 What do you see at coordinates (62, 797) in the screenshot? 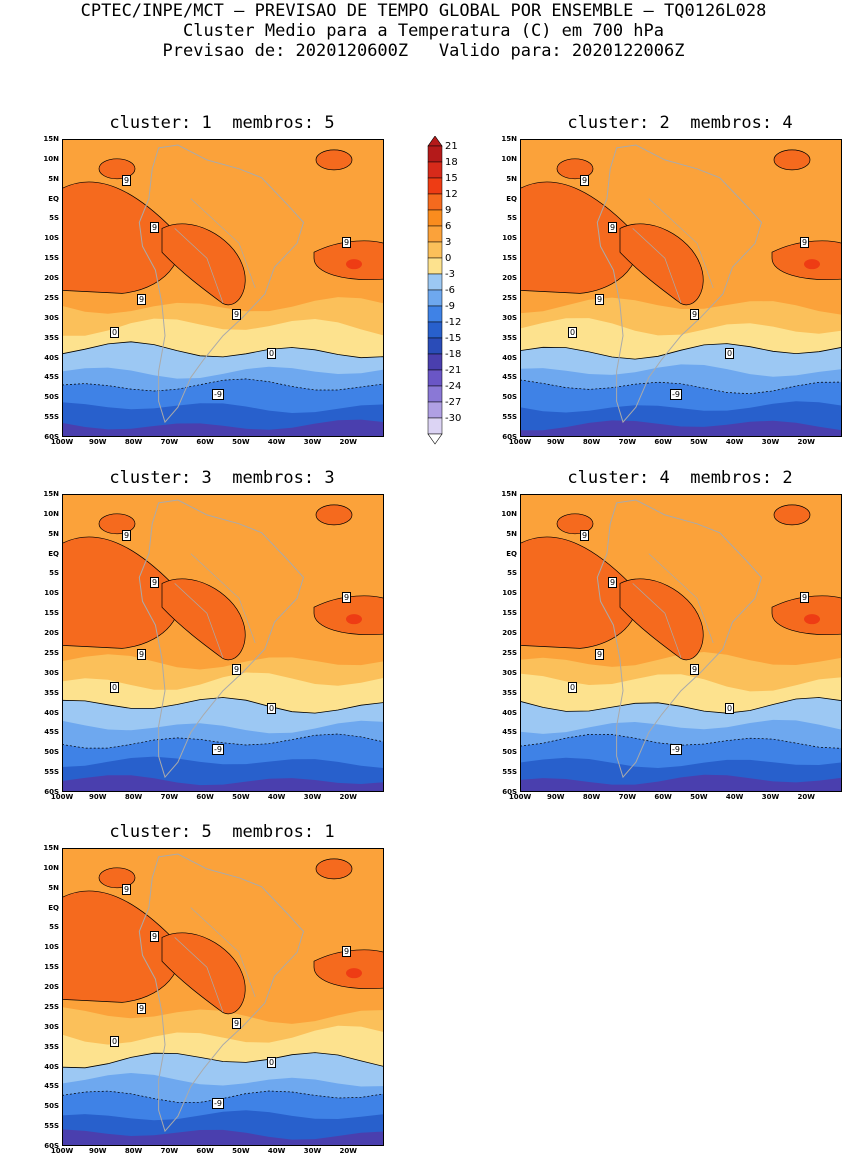
I see `lon-tick-label: 100W` at bounding box center [62, 797].